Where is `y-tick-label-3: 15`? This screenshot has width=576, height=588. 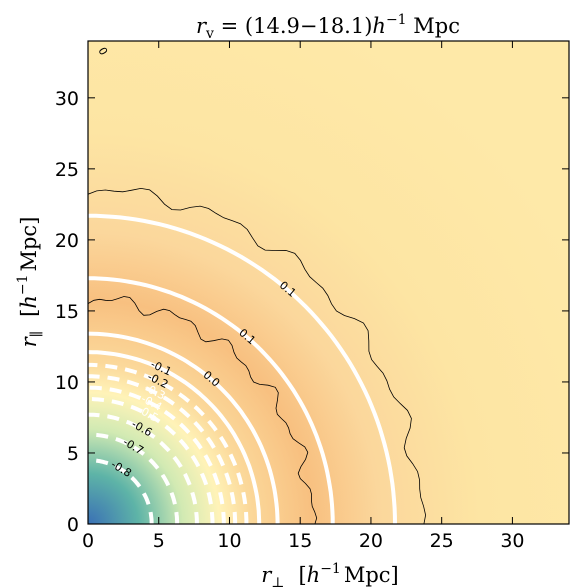 y-tick-label-3: 15 is located at coordinates (67, 312).